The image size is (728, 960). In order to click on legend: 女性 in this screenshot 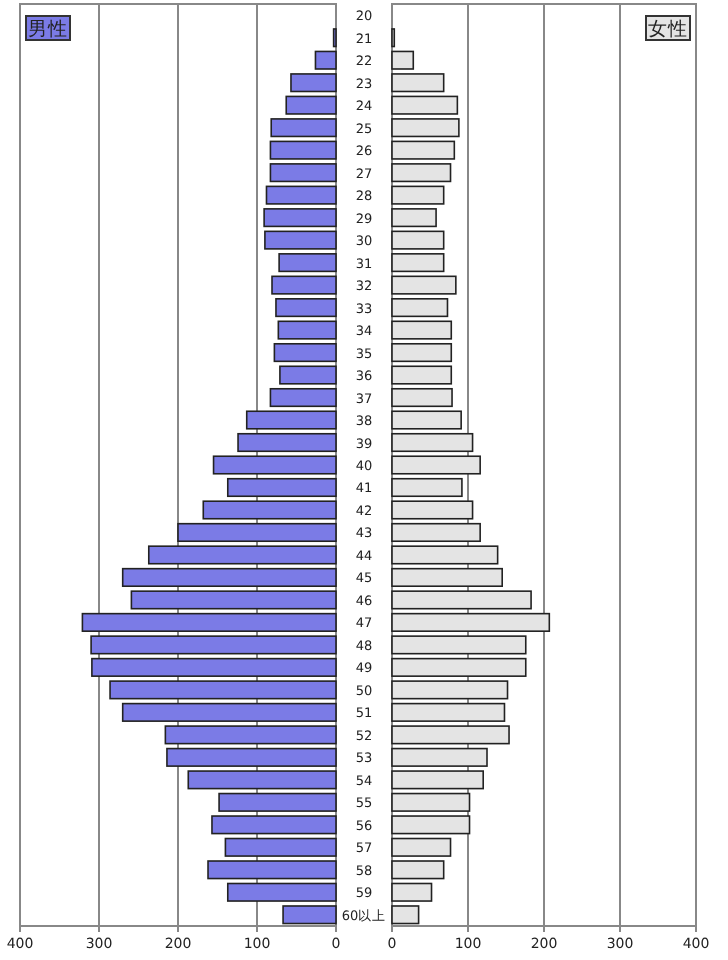, I will do `click(668, 28)`.